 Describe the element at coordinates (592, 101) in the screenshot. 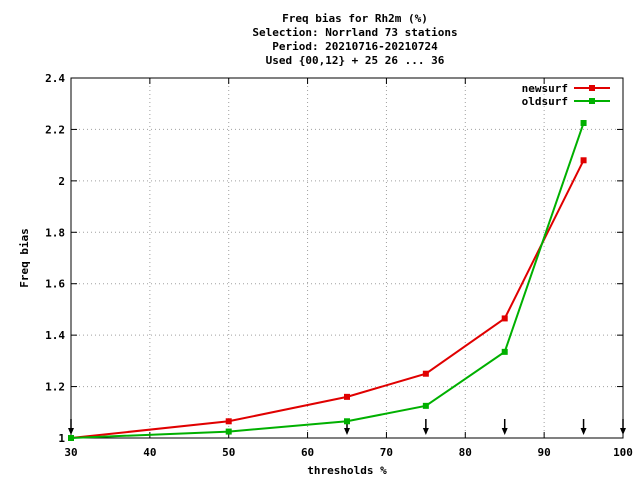

I see `legend-marker-oldsurf` at that location.